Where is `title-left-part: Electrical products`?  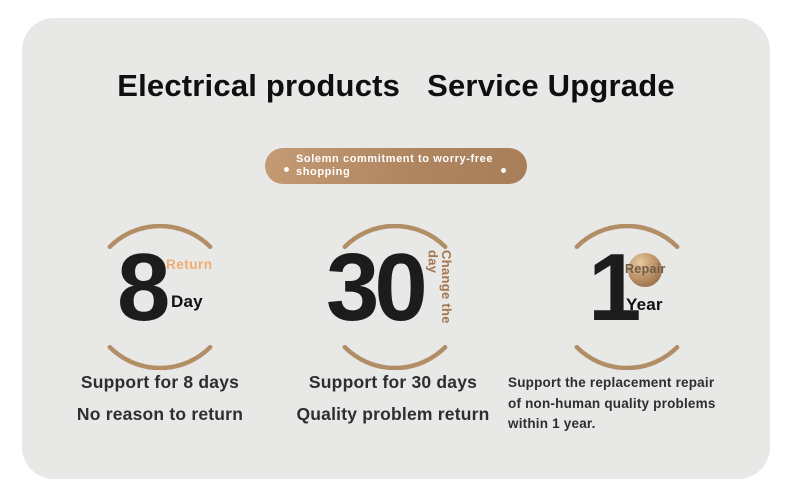
title-left-part: Electrical products is located at coordinates (259, 85).